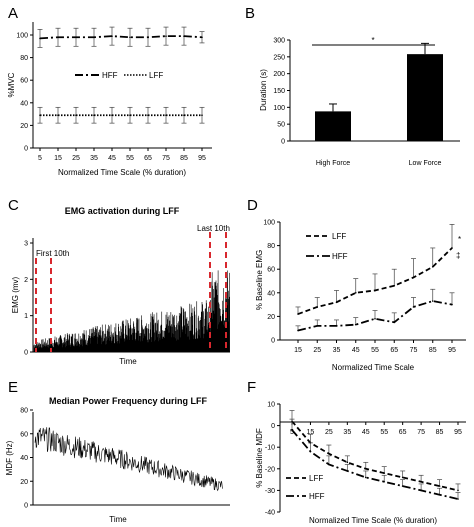 The image size is (474, 527). What do you see at coordinates (458, 432) in the screenshot?
I see `panel-f-xtick-label: 95` at bounding box center [458, 432].